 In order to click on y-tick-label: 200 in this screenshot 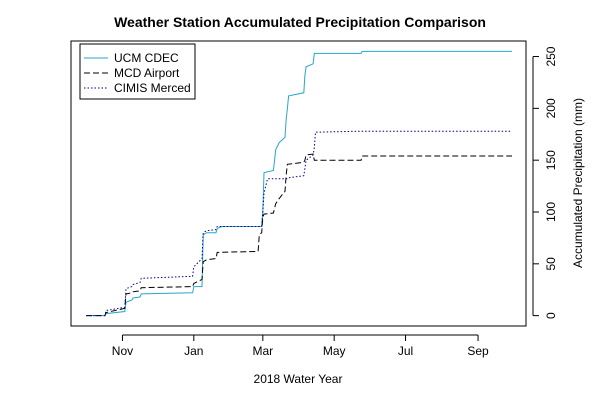, I will do `click(551, 108)`.